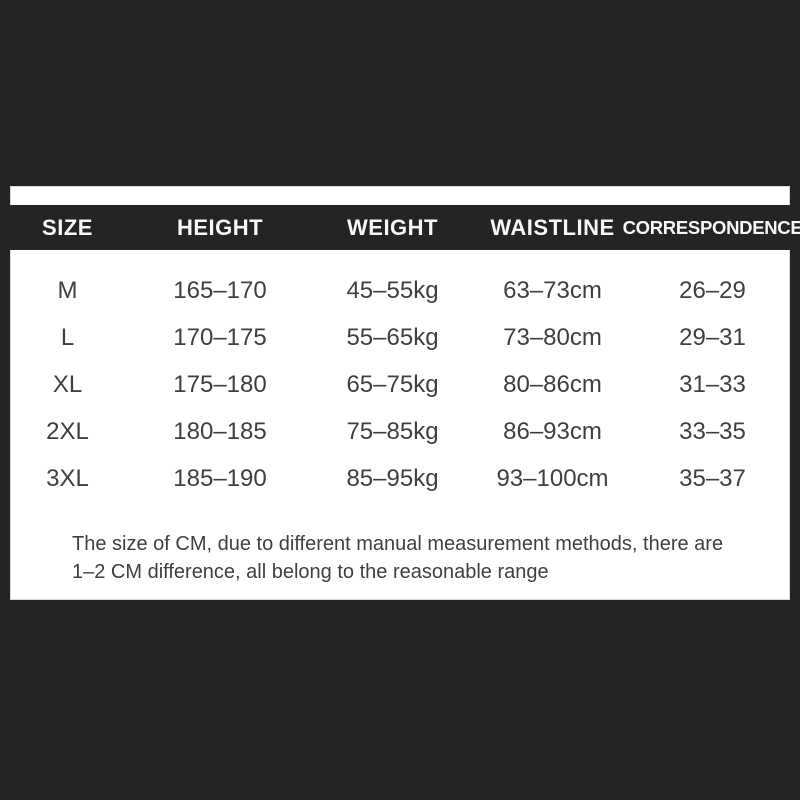  I want to click on cell-correspondence: 35–37, so click(712, 478).